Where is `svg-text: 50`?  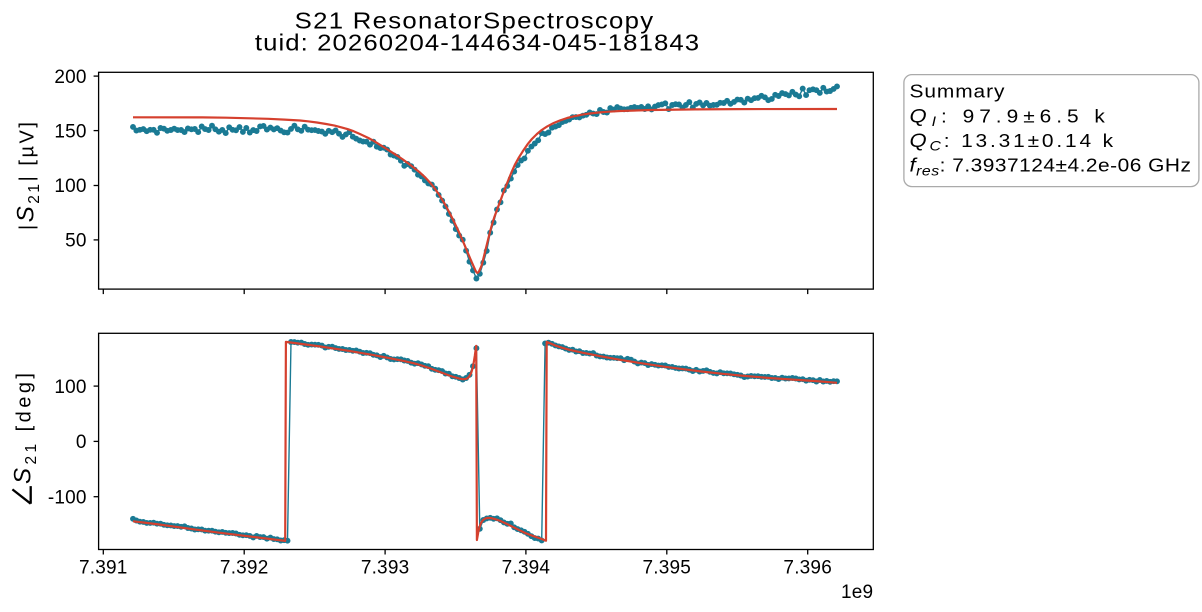 svg-text: 50 is located at coordinates (76, 241).